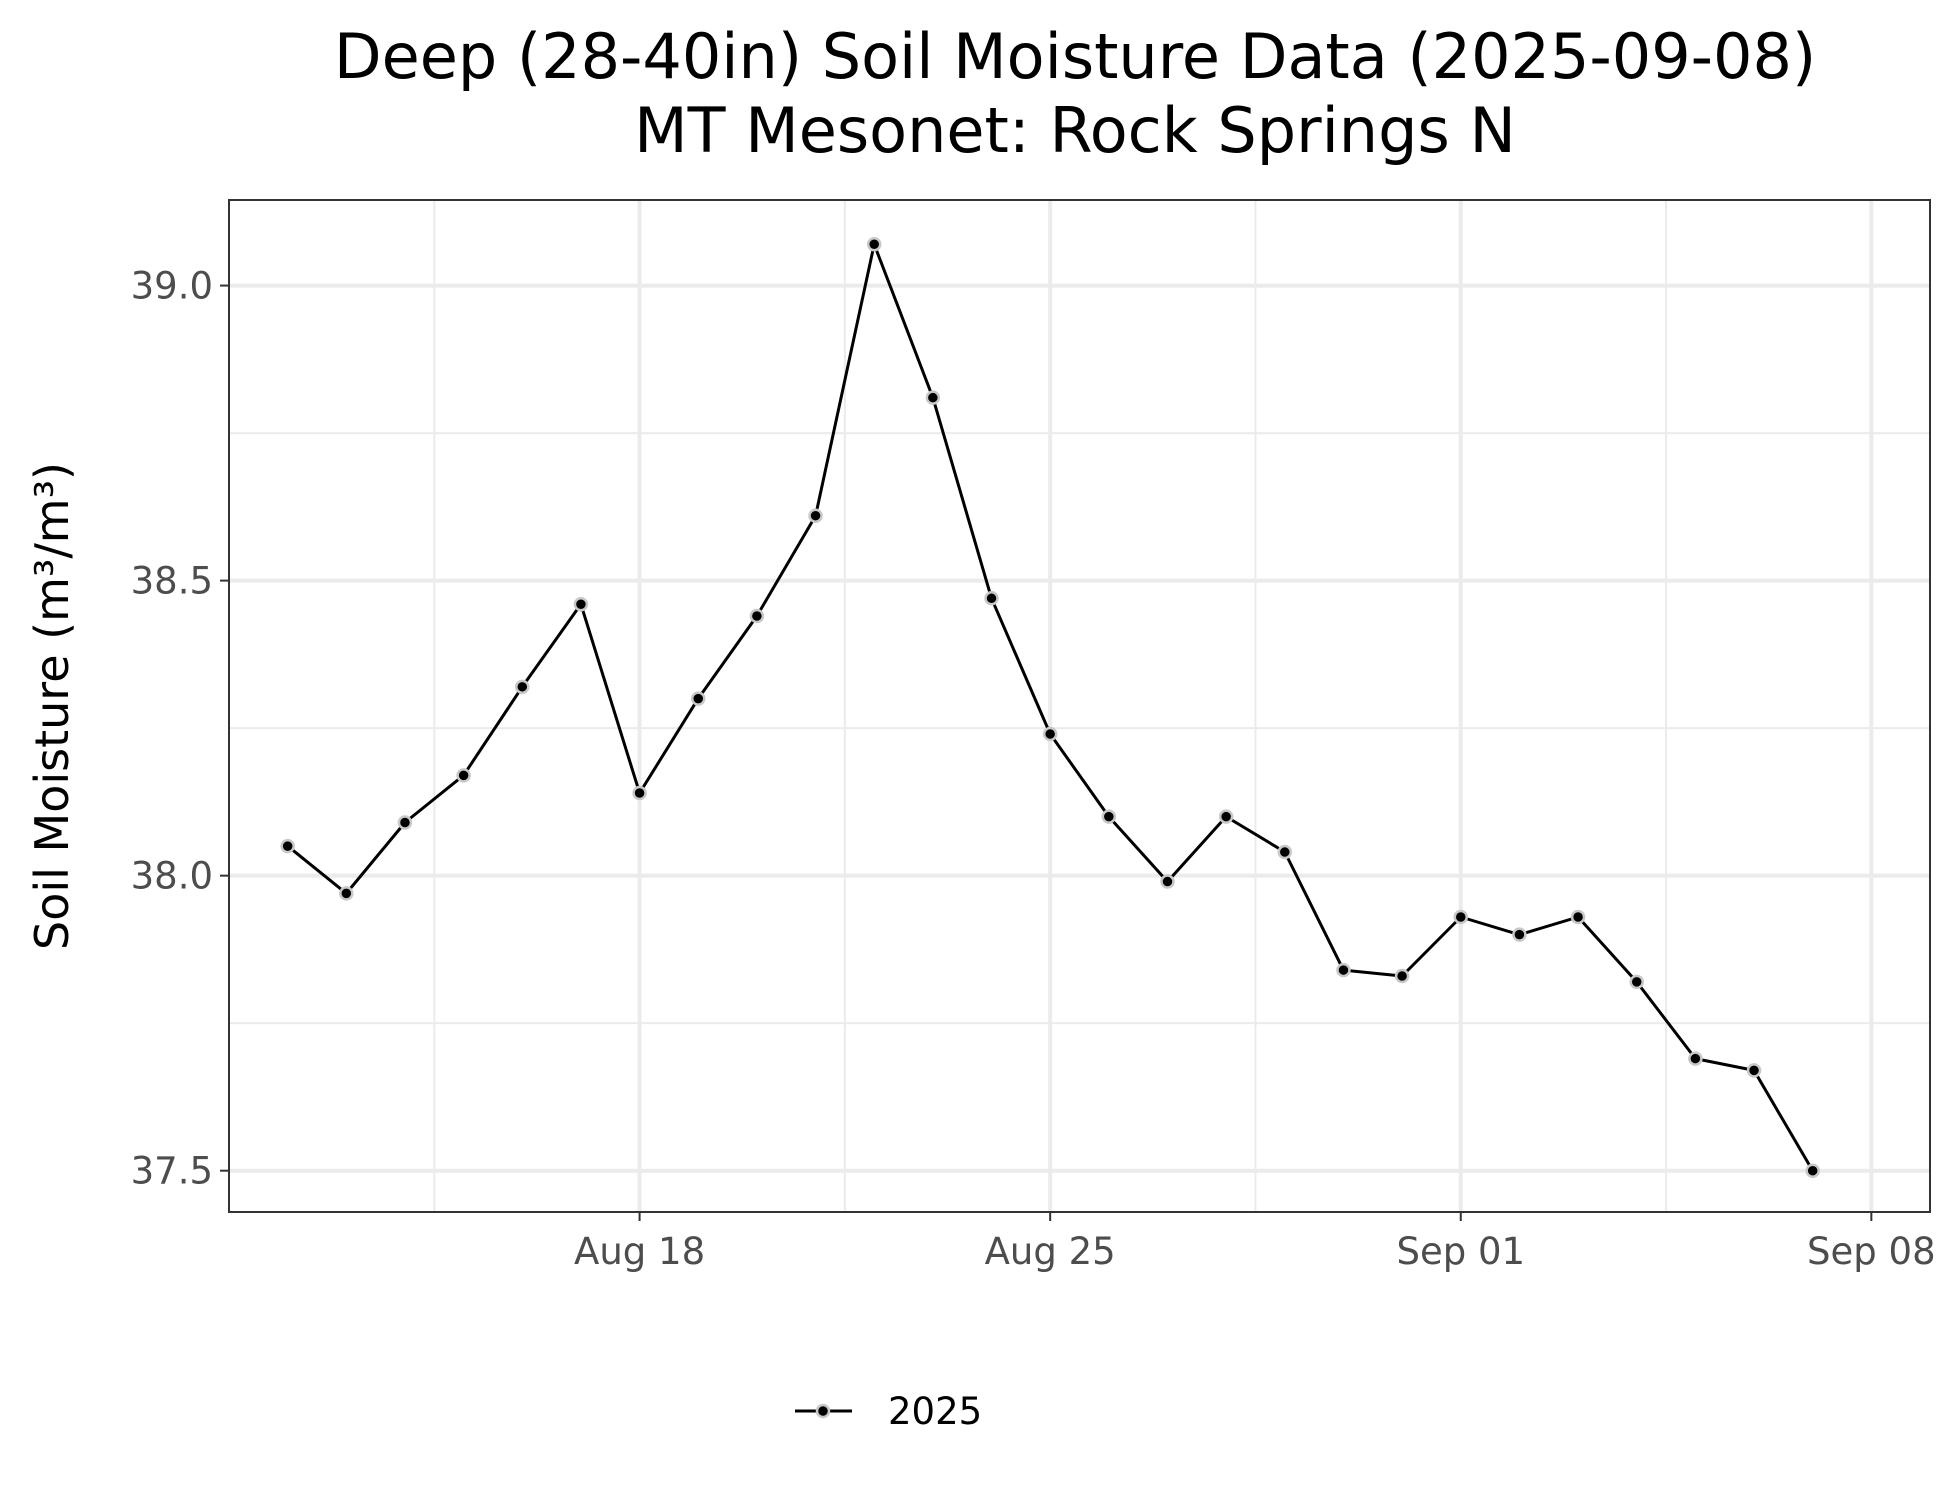 Image resolution: width=1950 pixels, height=1500 pixels. What do you see at coordinates (823, 1411) in the screenshot?
I see `legend-key-point` at bounding box center [823, 1411].